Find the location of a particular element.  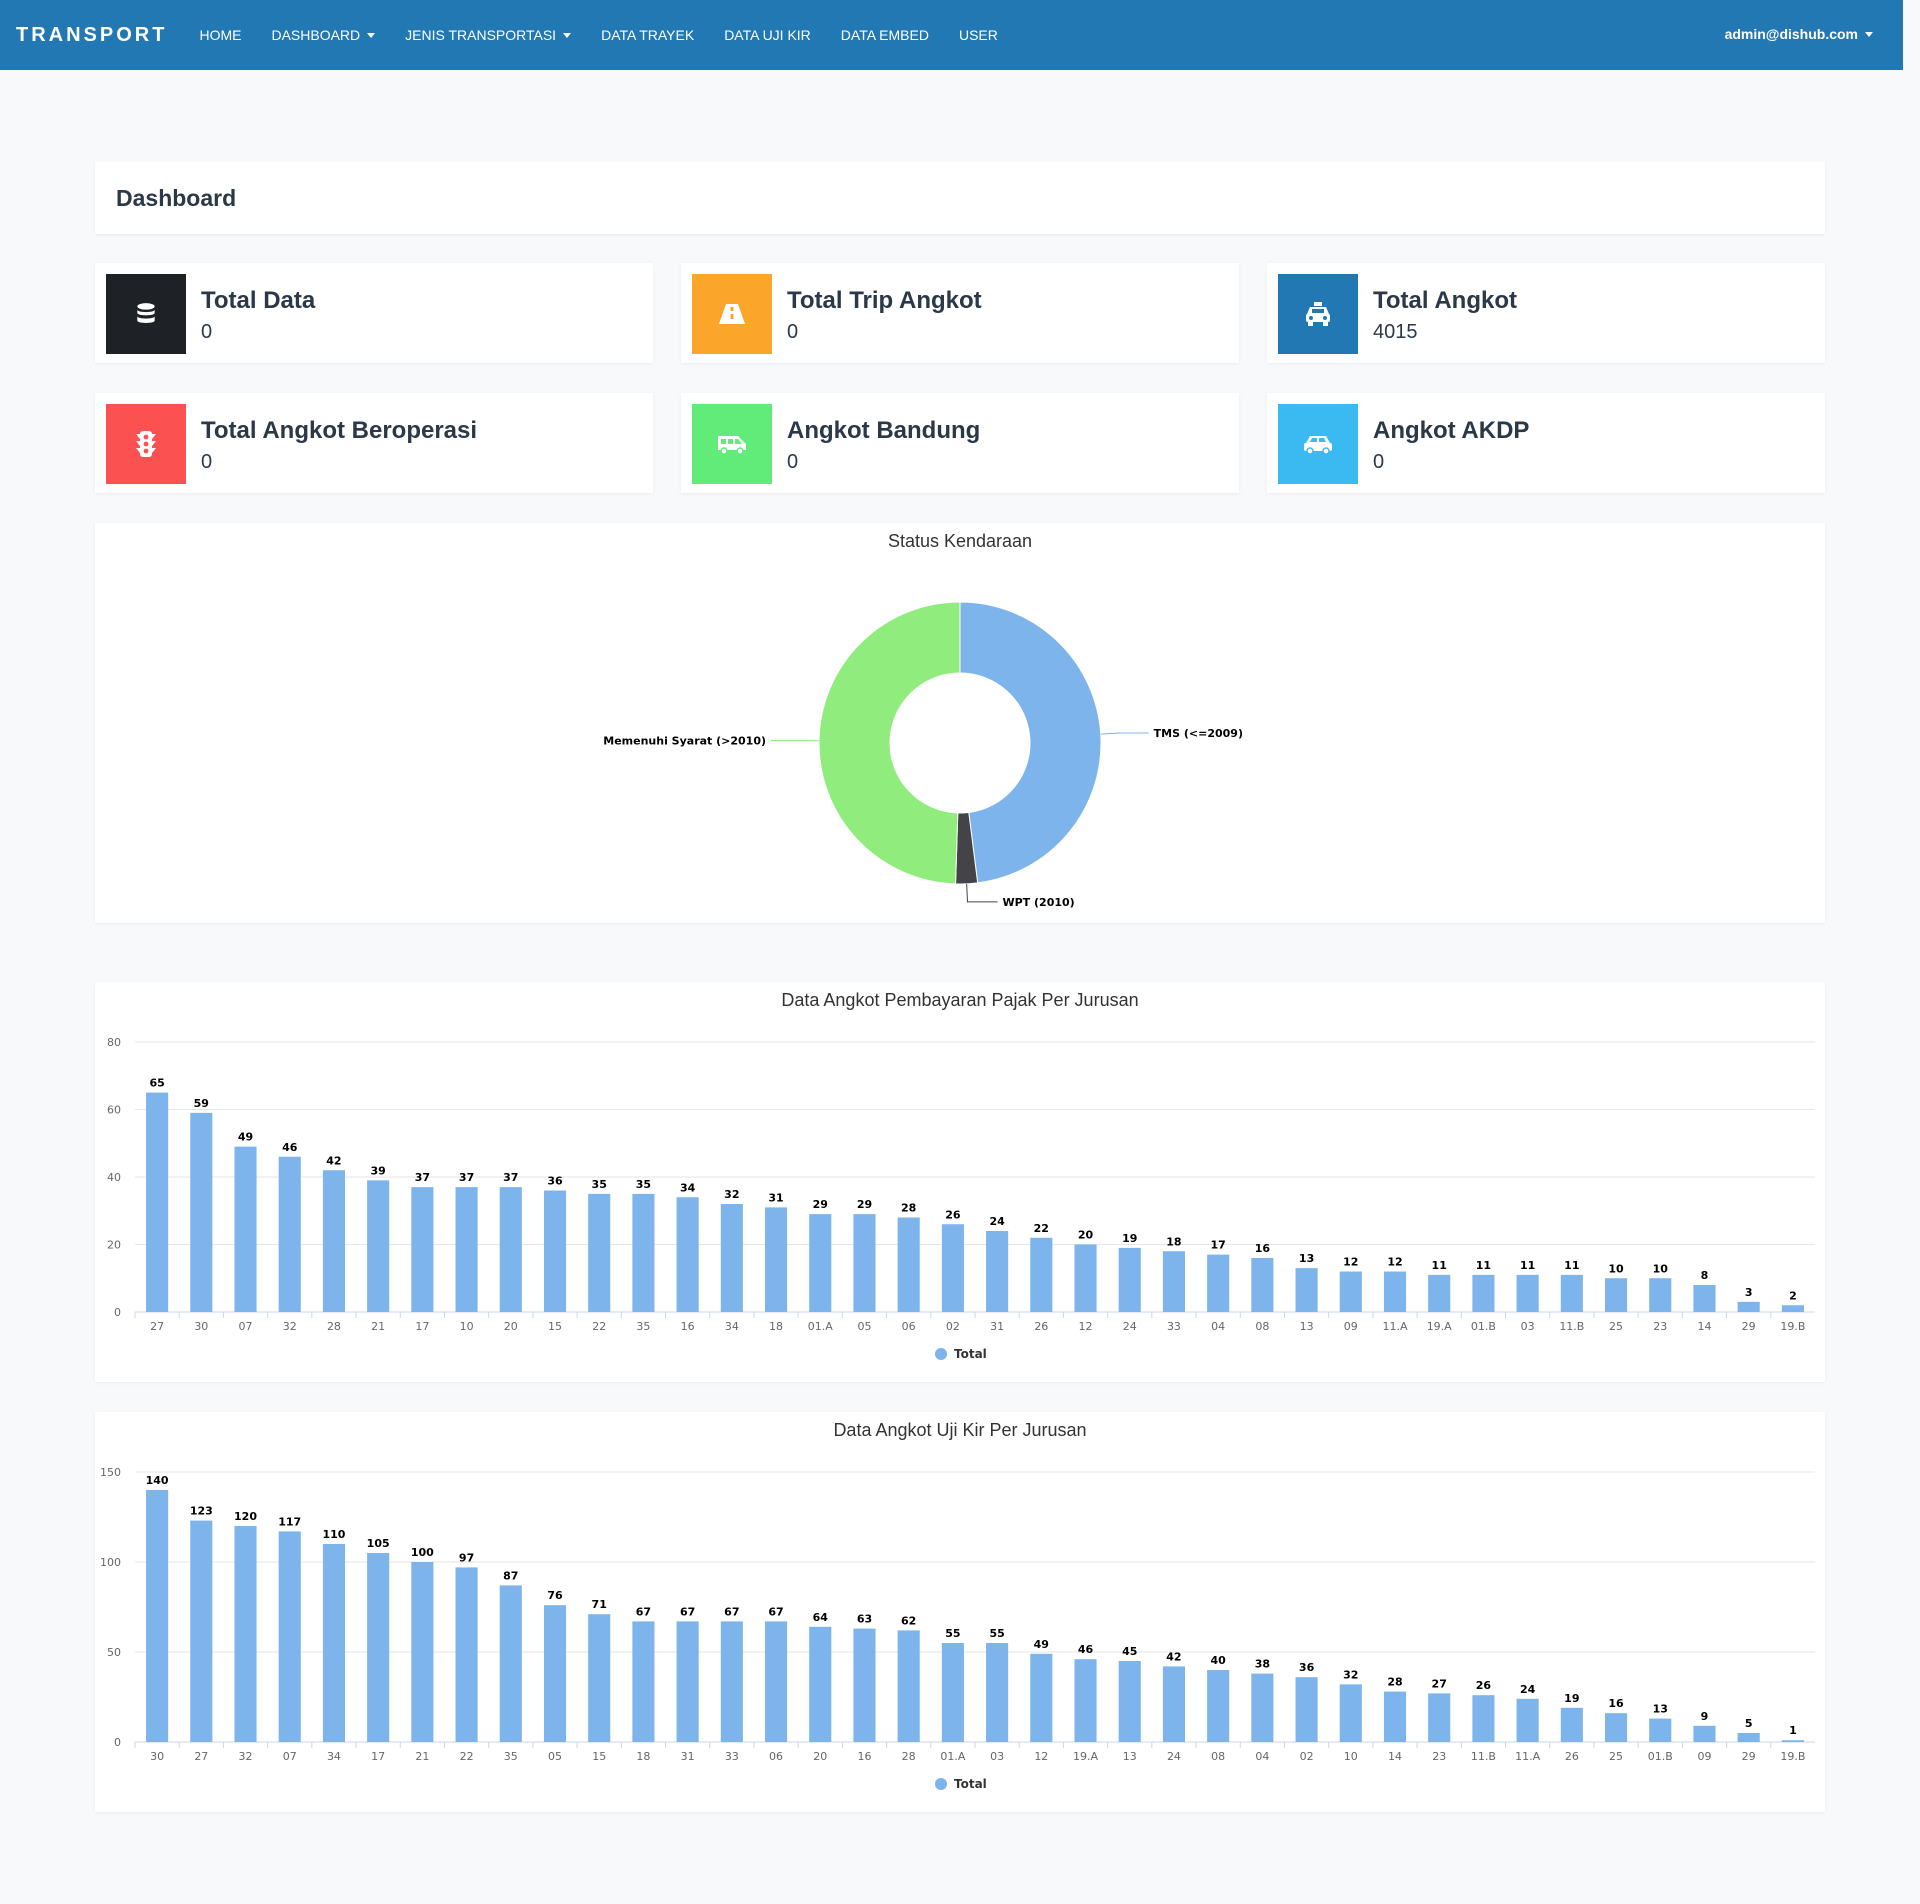

x-tick-label: 09 is located at coordinates (1704, 1756).